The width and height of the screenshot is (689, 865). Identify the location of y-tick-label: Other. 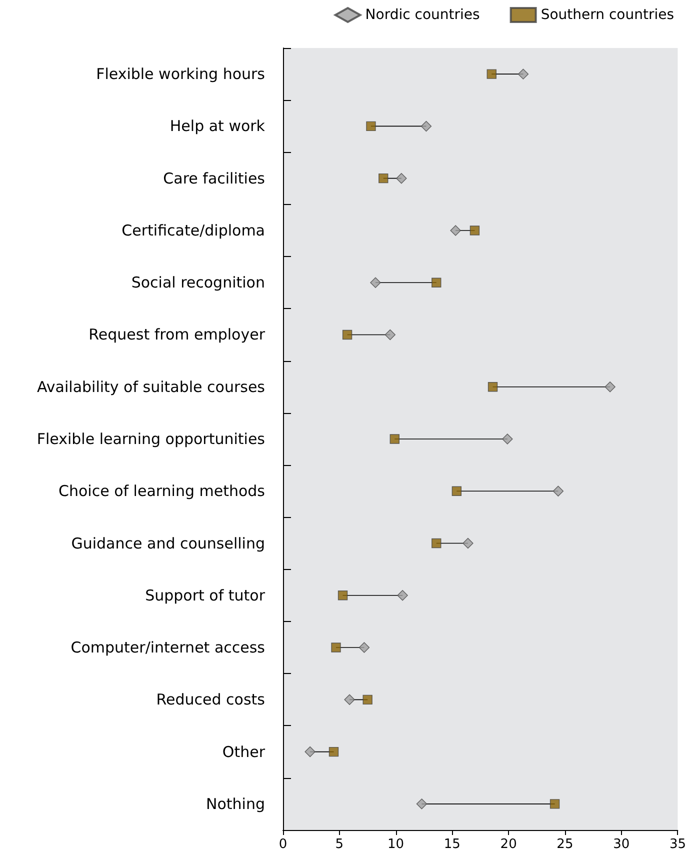
(244, 751).